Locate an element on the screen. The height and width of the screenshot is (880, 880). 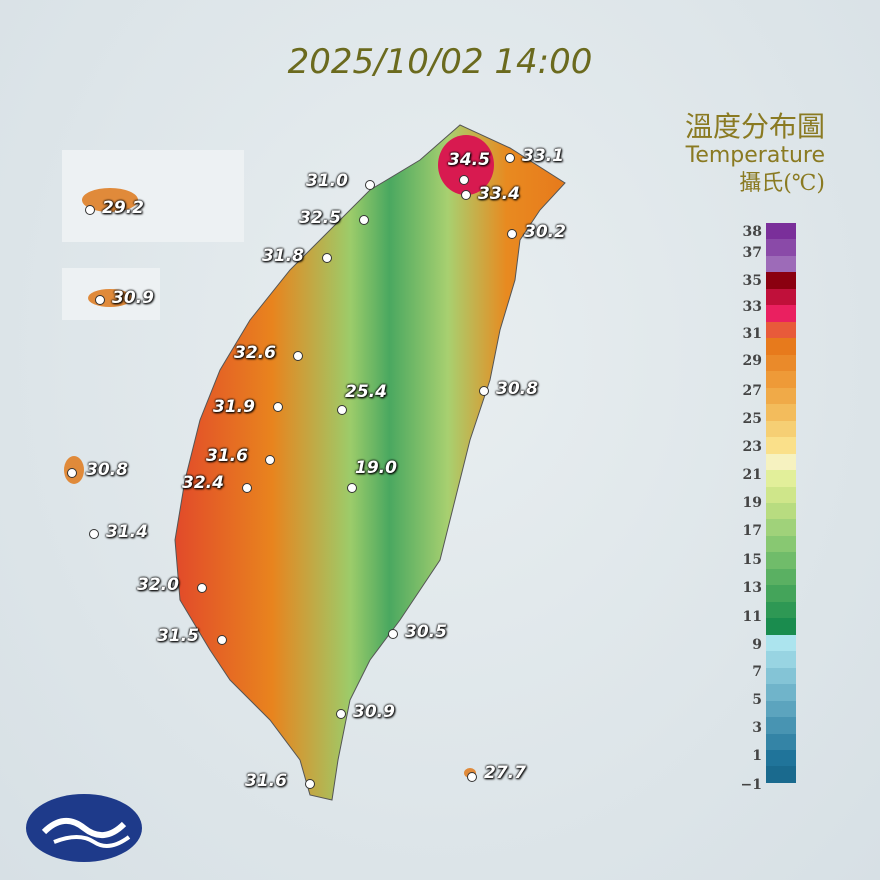
station-temperature-label: 30.2 is located at coordinates (545, 232).